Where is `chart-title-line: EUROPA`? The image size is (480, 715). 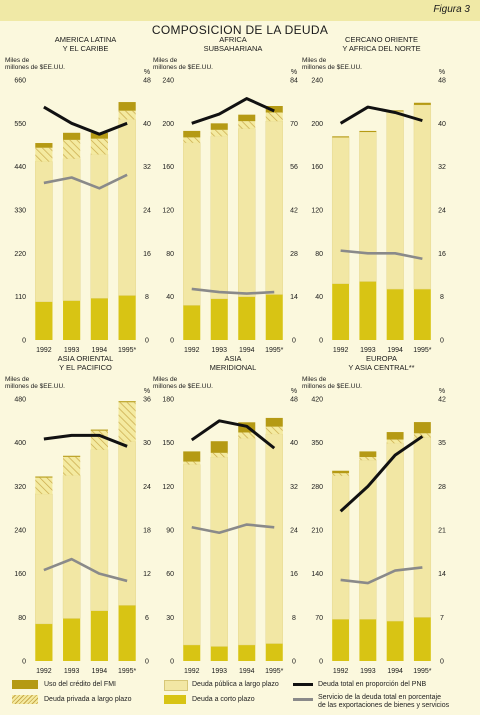 chart-title-line: EUROPA is located at coordinates (381, 358).